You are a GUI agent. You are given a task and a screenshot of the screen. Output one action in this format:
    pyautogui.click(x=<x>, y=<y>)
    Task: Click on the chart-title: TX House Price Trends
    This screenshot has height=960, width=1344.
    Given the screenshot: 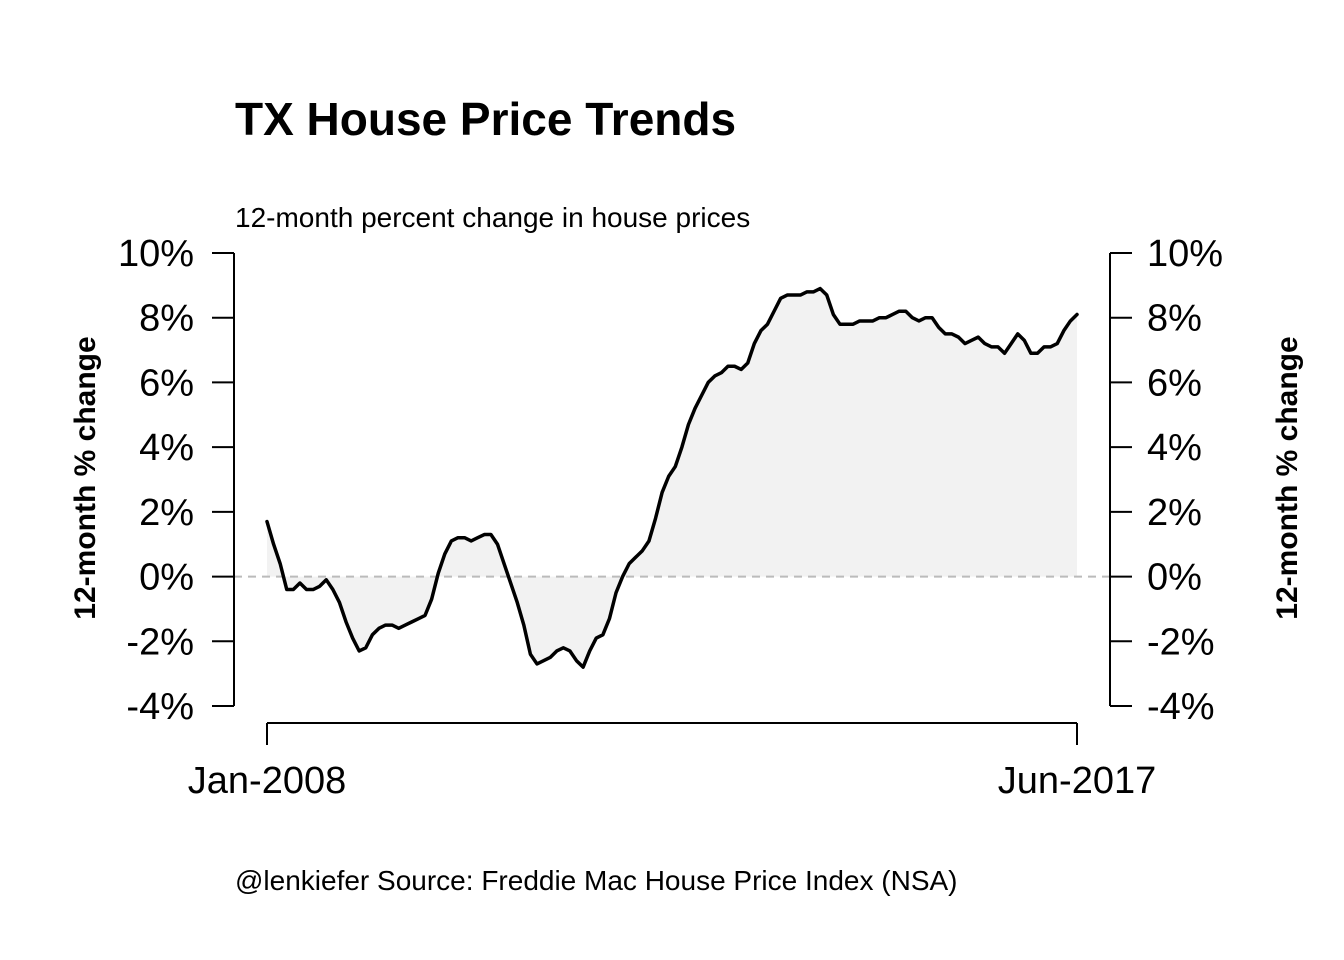 What is the action you would take?
    pyautogui.click(x=485, y=119)
    